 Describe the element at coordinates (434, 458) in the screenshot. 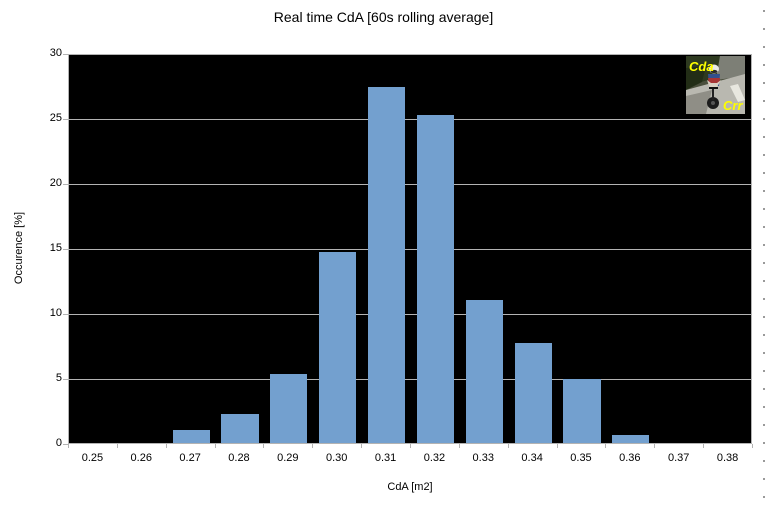

I see `x-tick-label: 0.32` at that location.